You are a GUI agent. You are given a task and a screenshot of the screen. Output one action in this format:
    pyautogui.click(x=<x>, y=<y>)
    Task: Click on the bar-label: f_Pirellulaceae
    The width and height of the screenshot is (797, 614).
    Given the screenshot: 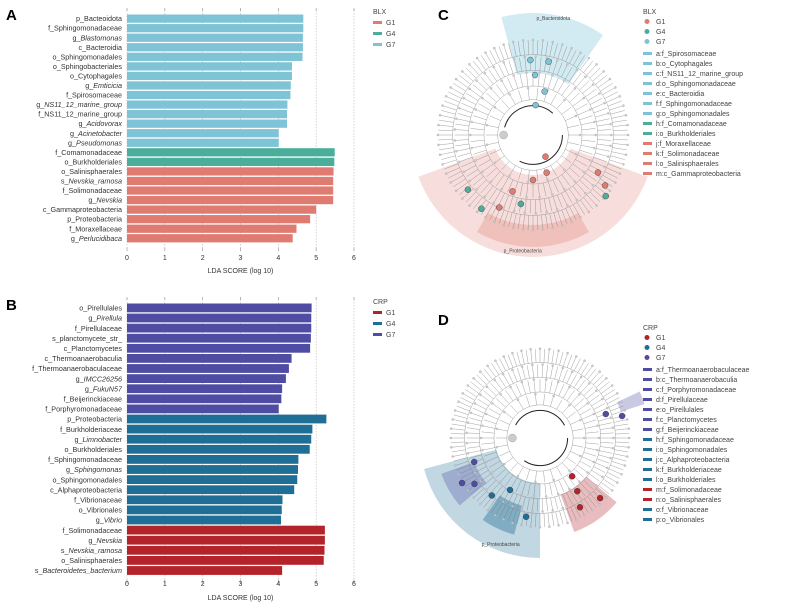 What is the action you would take?
    pyautogui.click(x=98, y=328)
    